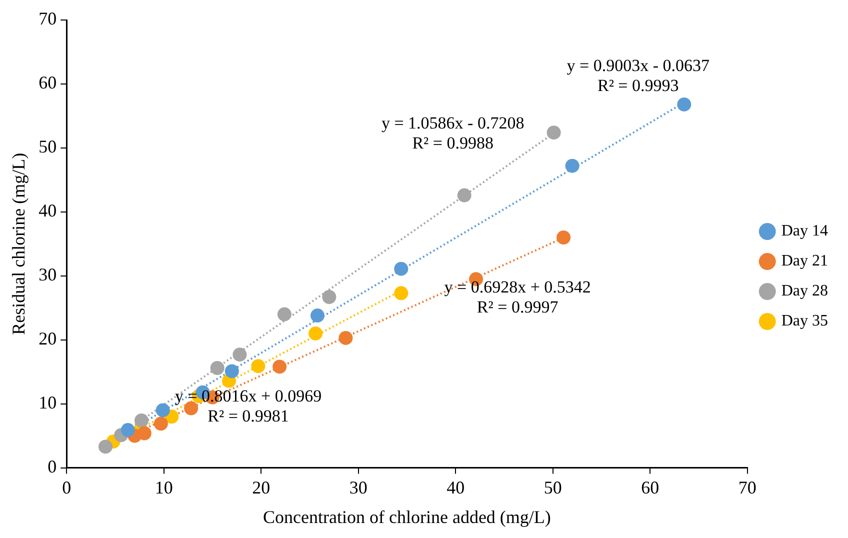 Image resolution: width=848 pixels, height=538 pixels. Describe the element at coordinates (52, 466) in the screenshot. I see `y-tick-label: 0` at that location.